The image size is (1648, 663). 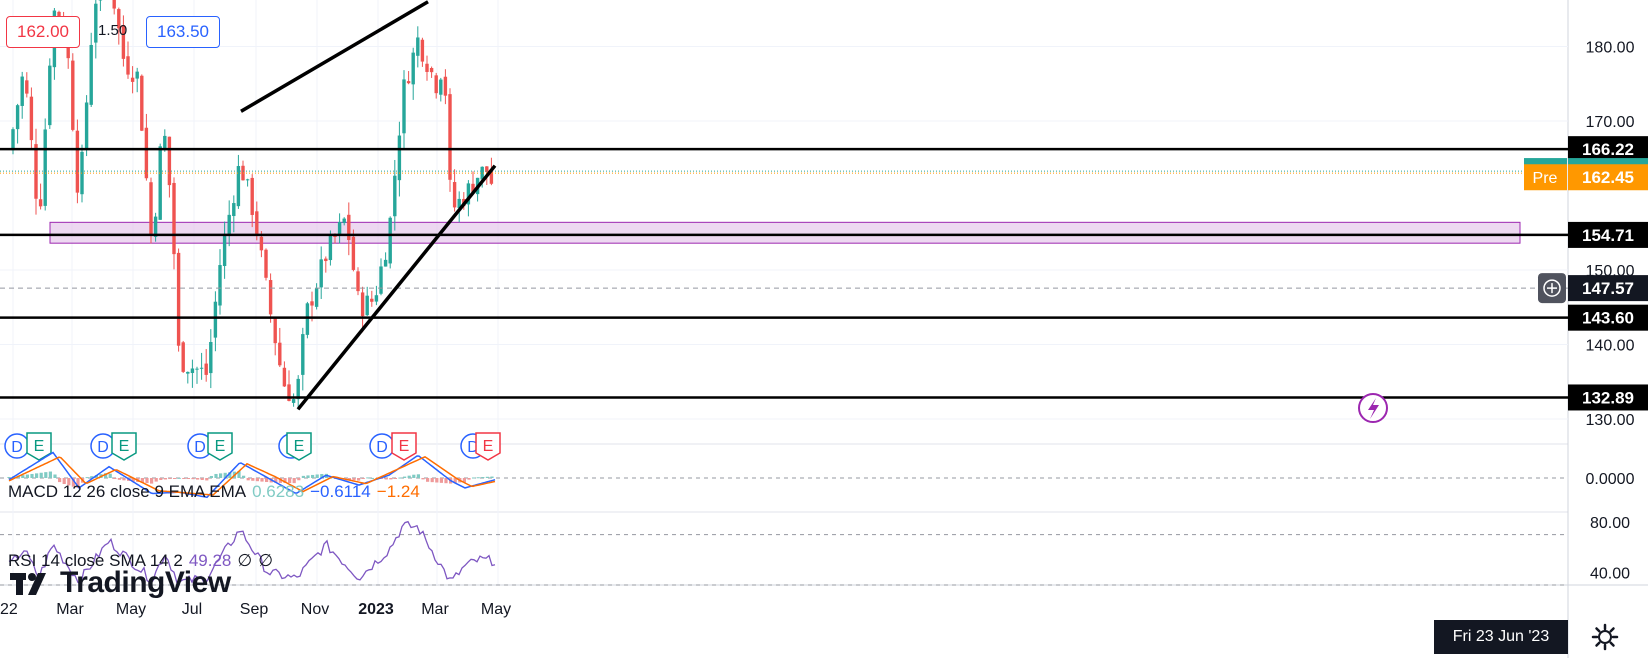 I want to click on lightning-event-icon, so click(x=1373, y=408).